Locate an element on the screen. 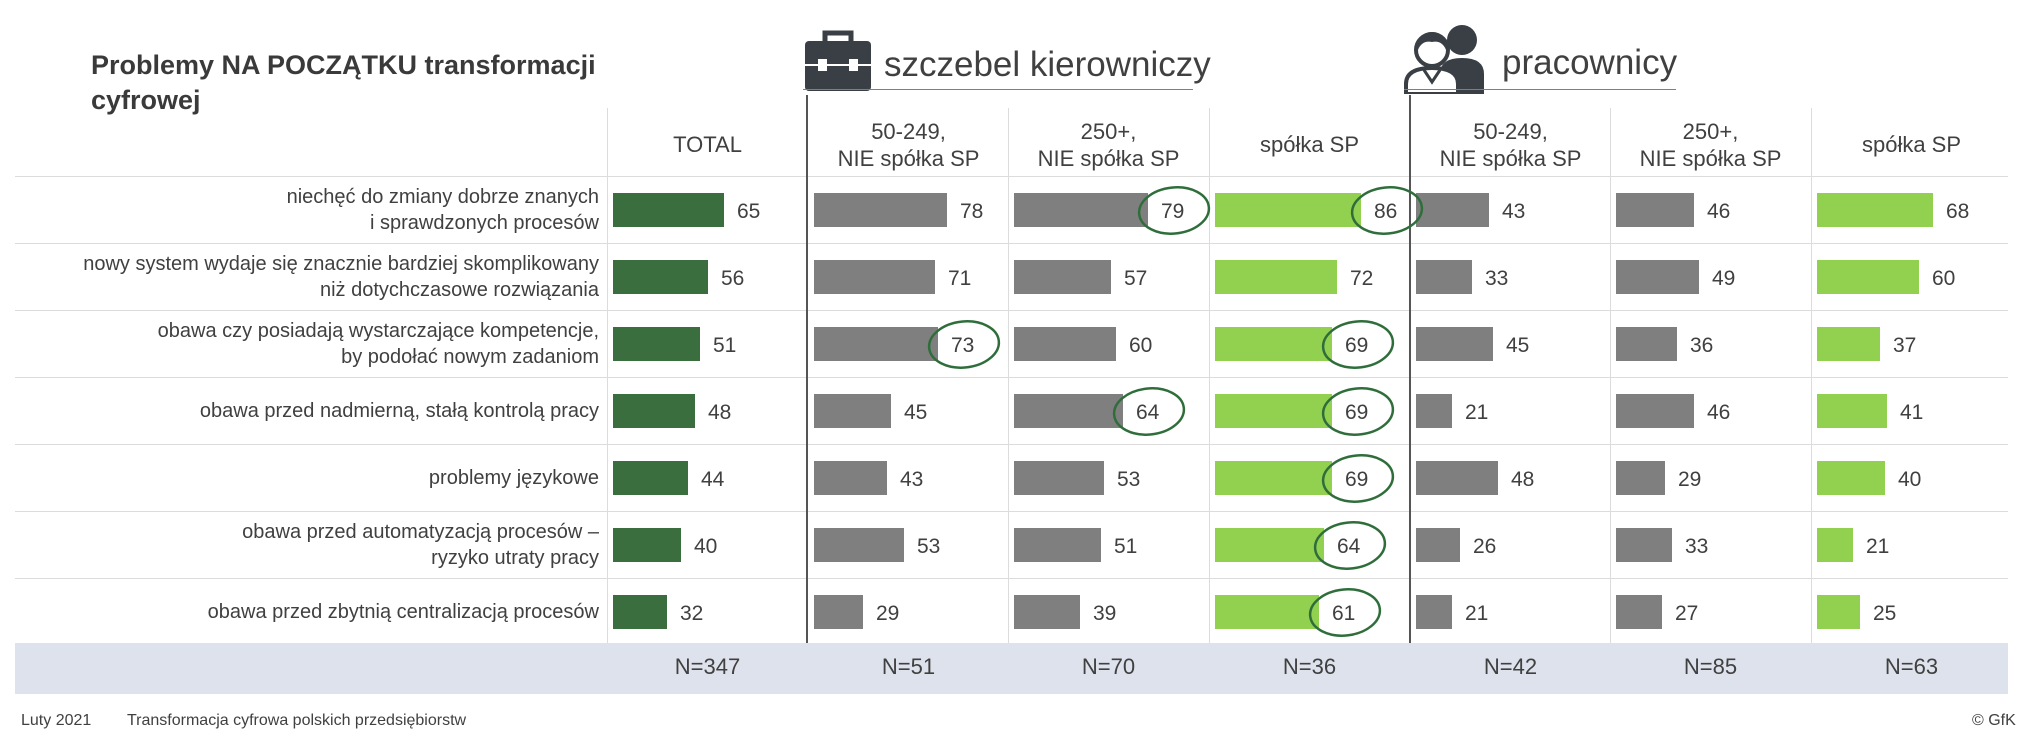 The image size is (2023, 737). bar-value: 71 is located at coordinates (960, 278).